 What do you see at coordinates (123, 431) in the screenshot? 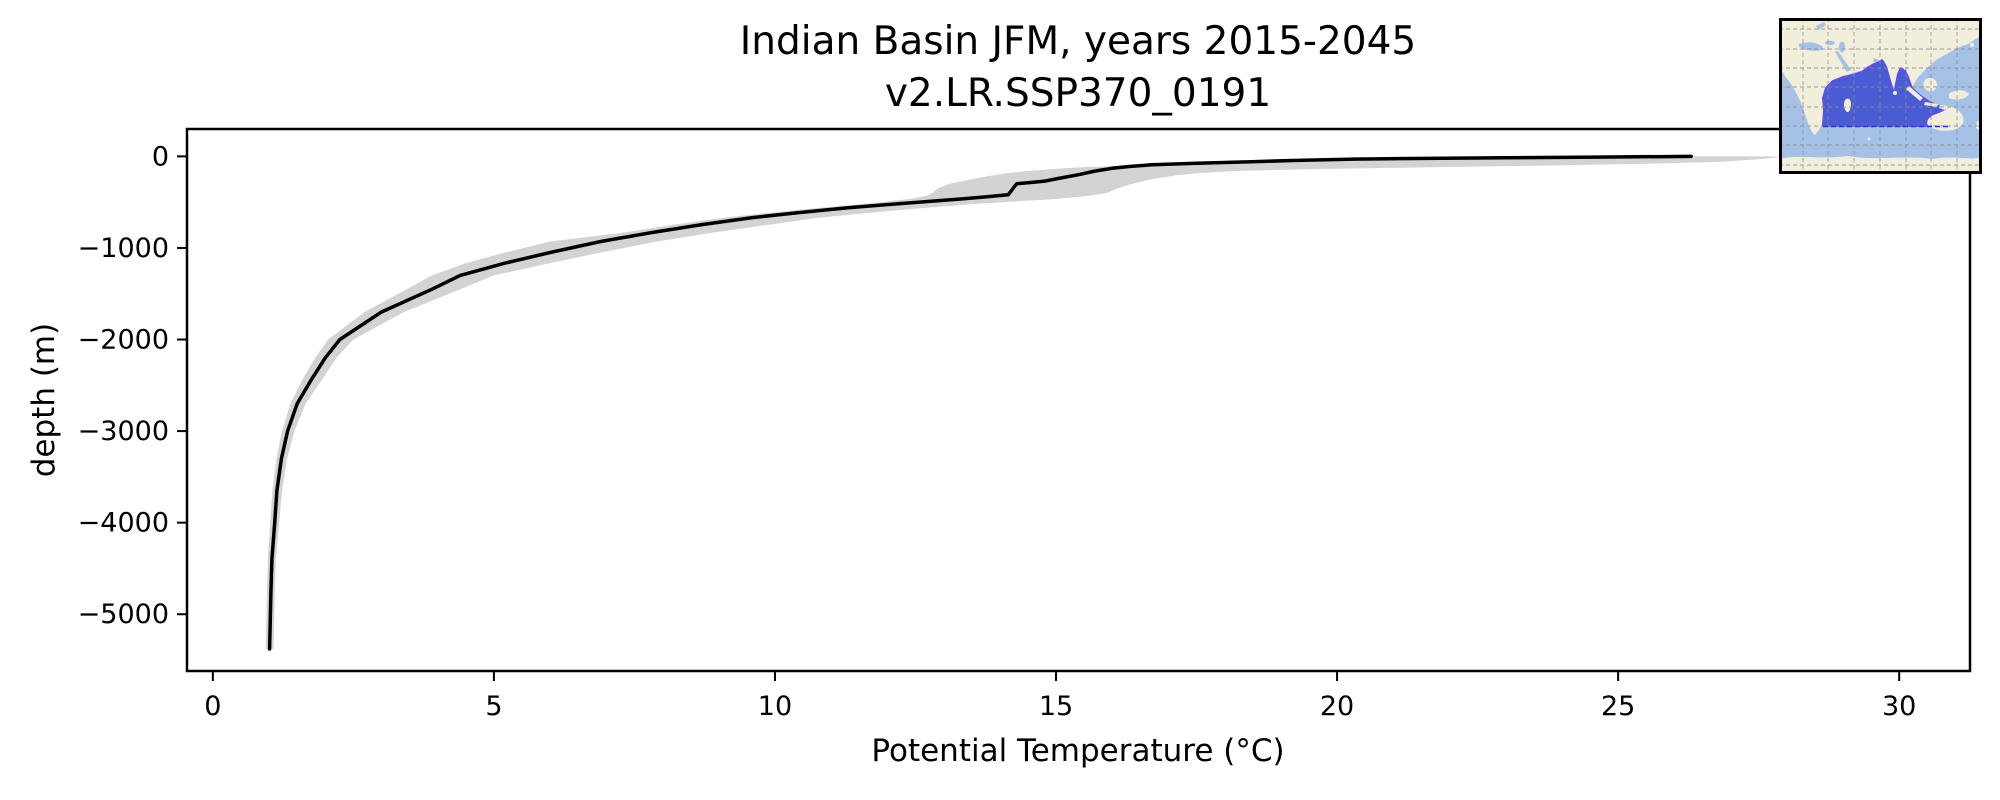
I see `y-tick-label: −3000` at bounding box center [123, 431].